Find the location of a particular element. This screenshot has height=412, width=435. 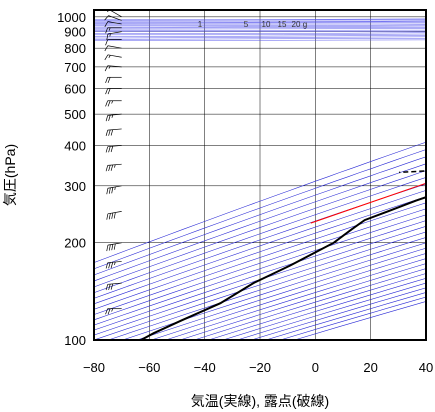

x-axis-title: 気温(実線), 露点(破線) is located at coordinates (260, 401).